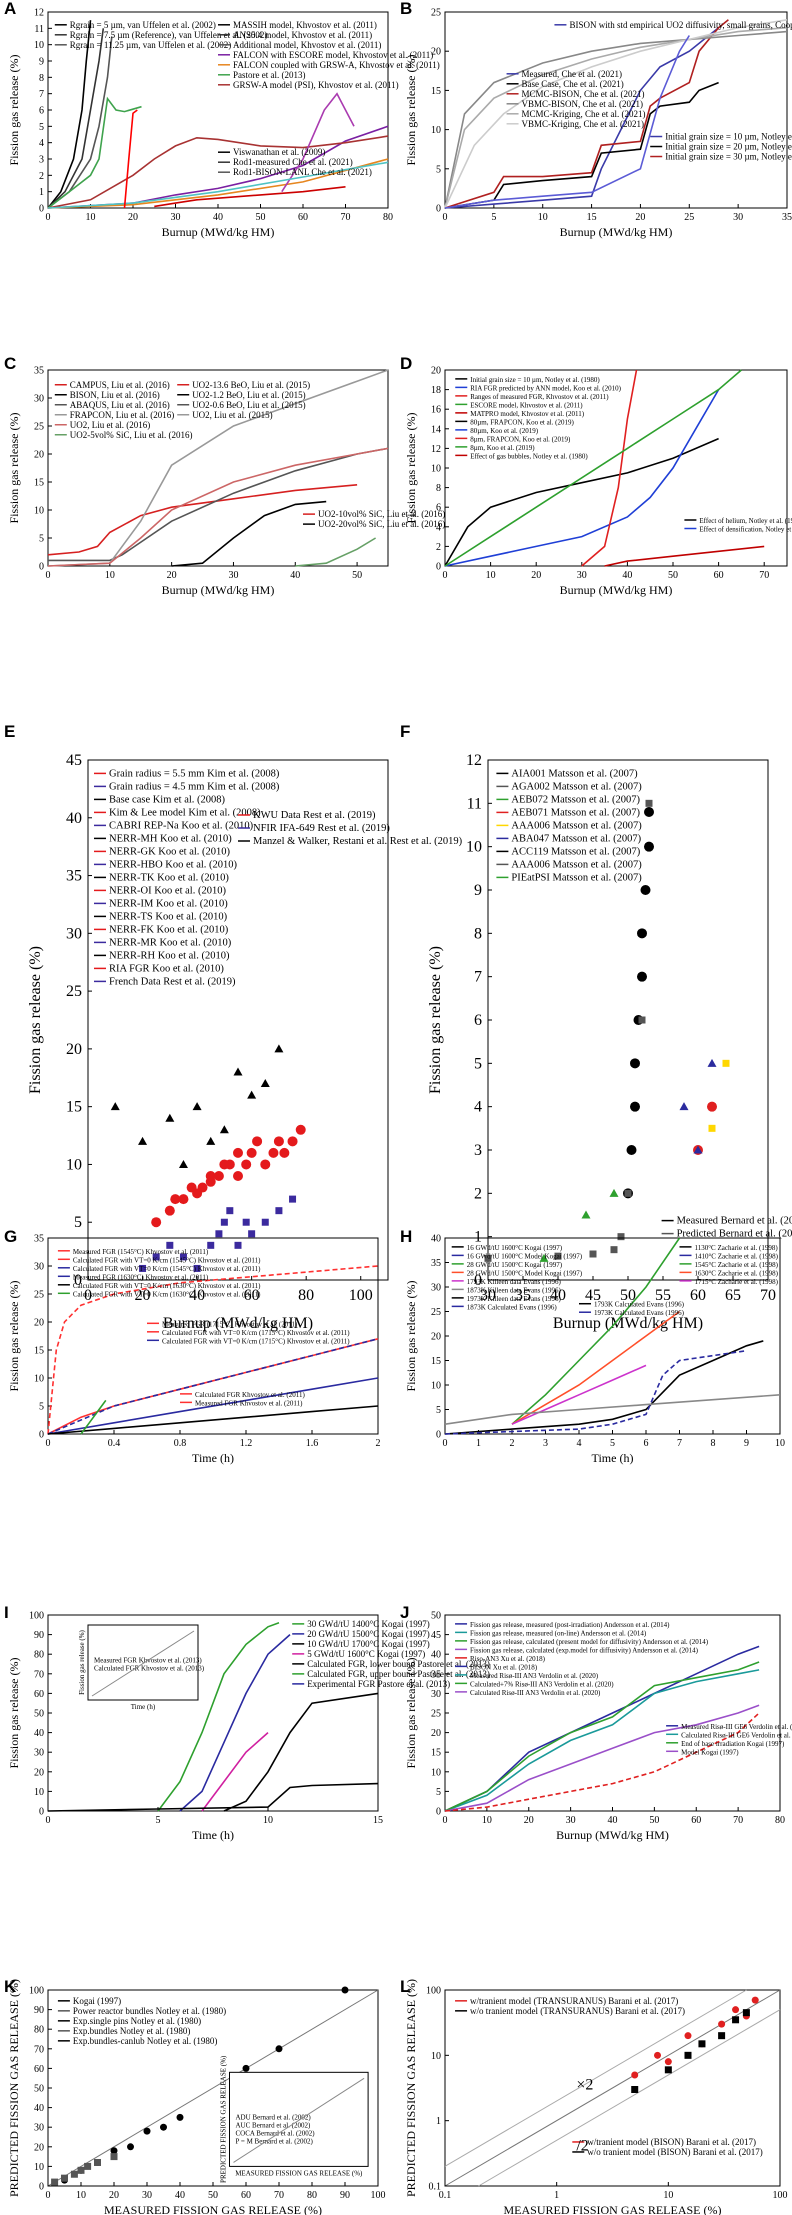 The height and width of the screenshot is (2215, 792). What do you see at coordinates (39, 1714) in the screenshot?
I see `y-tick-label: 50` at bounding box center [39, 1714].